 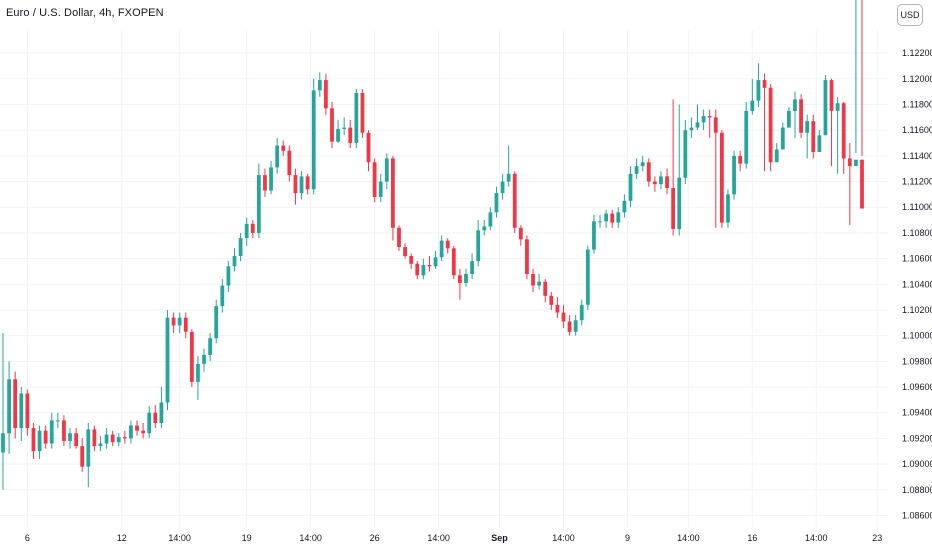 What do you see at coordinates (917, 182) in the screenshot?
I see `price-tick-label: 1.11200` at bounding box center [917, 182].